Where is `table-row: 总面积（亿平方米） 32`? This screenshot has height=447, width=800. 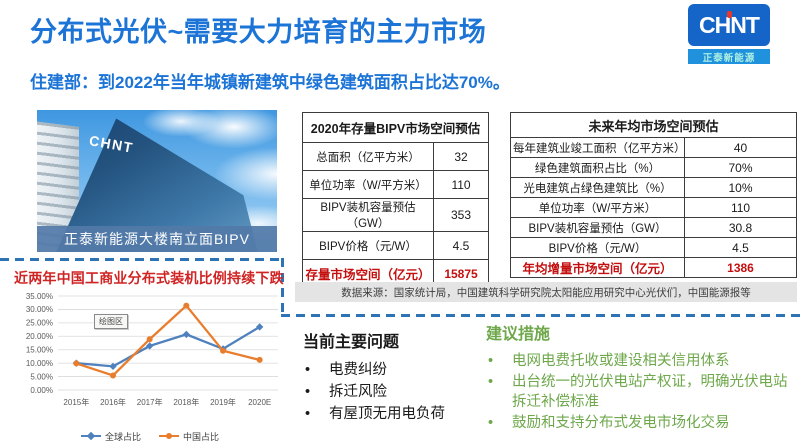
table-row: 总面积（亿平方米） 32 is located at coordinates (396, 156).